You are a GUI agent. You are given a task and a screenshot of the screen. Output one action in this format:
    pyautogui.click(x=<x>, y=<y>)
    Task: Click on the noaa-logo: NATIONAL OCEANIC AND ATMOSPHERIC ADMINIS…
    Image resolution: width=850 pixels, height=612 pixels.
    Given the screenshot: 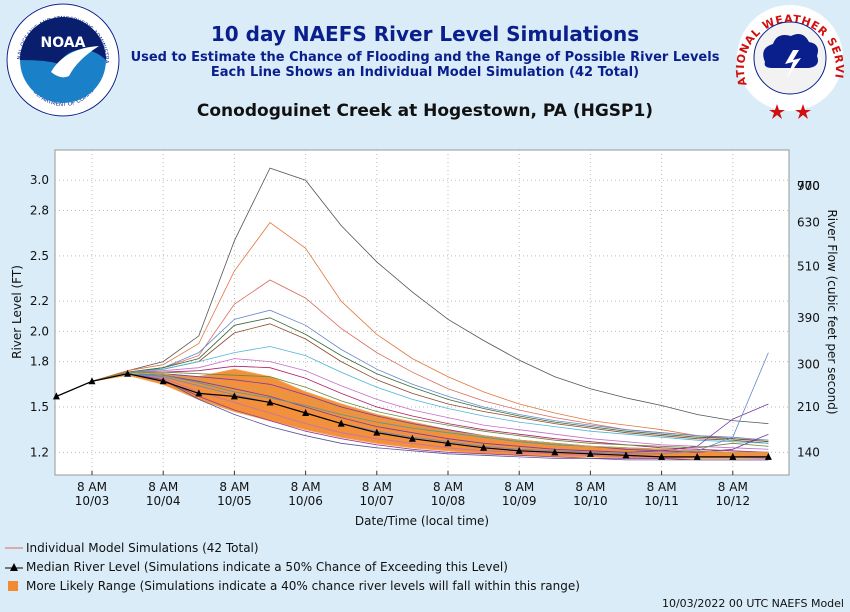 What is the action you would take?
    pyautogui.click(x=61, y=58)
    